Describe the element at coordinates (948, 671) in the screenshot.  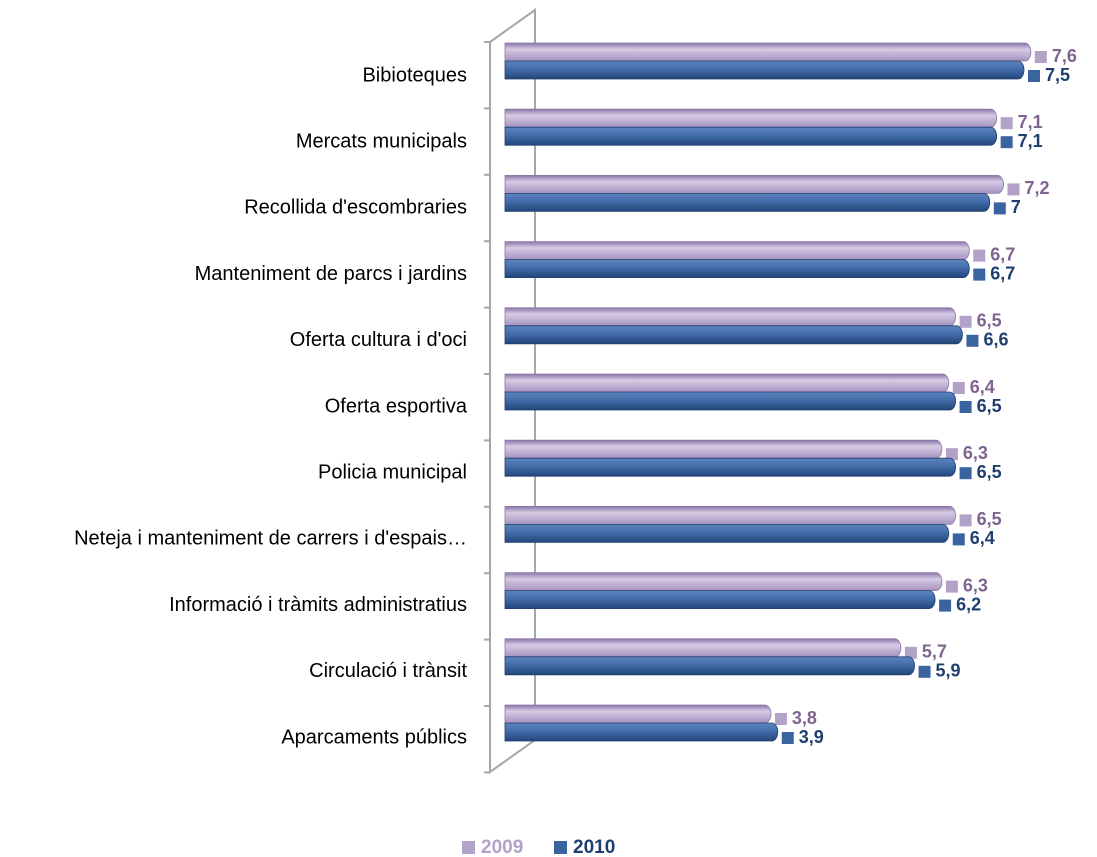
I see `value-label: 5,9` at that location.